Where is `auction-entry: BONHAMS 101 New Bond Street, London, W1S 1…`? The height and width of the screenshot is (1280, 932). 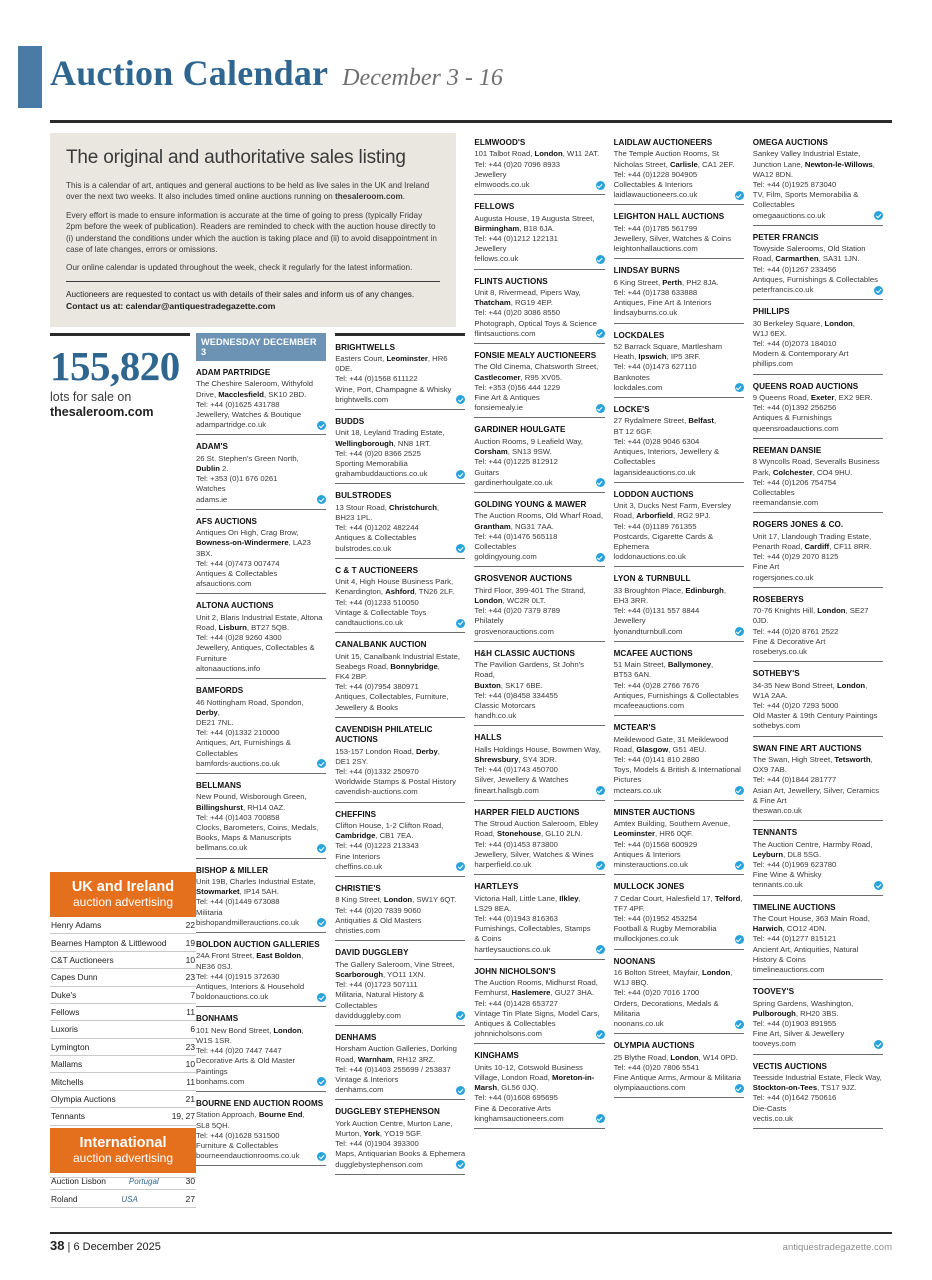
auction-entry: BONHAMS 101 New Bond Street, London, W1S 1… is located at coordinates (261, 1053).